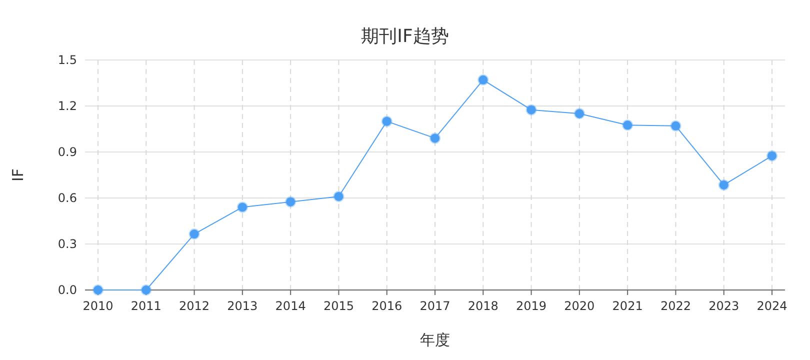 Image resolution: width=810 pixels, height=360 pixels. I want to click on x-tick-label: 2018, so click(483, 306).